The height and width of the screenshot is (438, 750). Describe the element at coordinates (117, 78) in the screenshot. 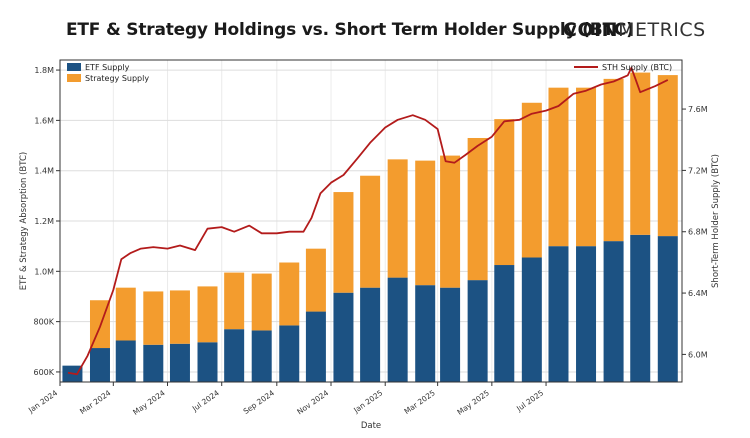

I see `legend-label-strategy: Strategy Supply` at that location.